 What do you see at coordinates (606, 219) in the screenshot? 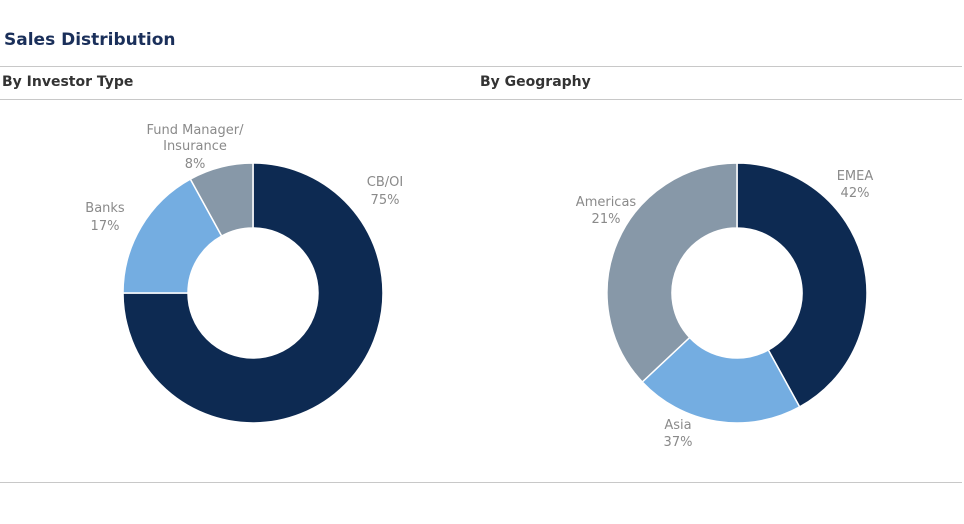
I see `slice-value-label: 21%` at bounding box center [606, 219].